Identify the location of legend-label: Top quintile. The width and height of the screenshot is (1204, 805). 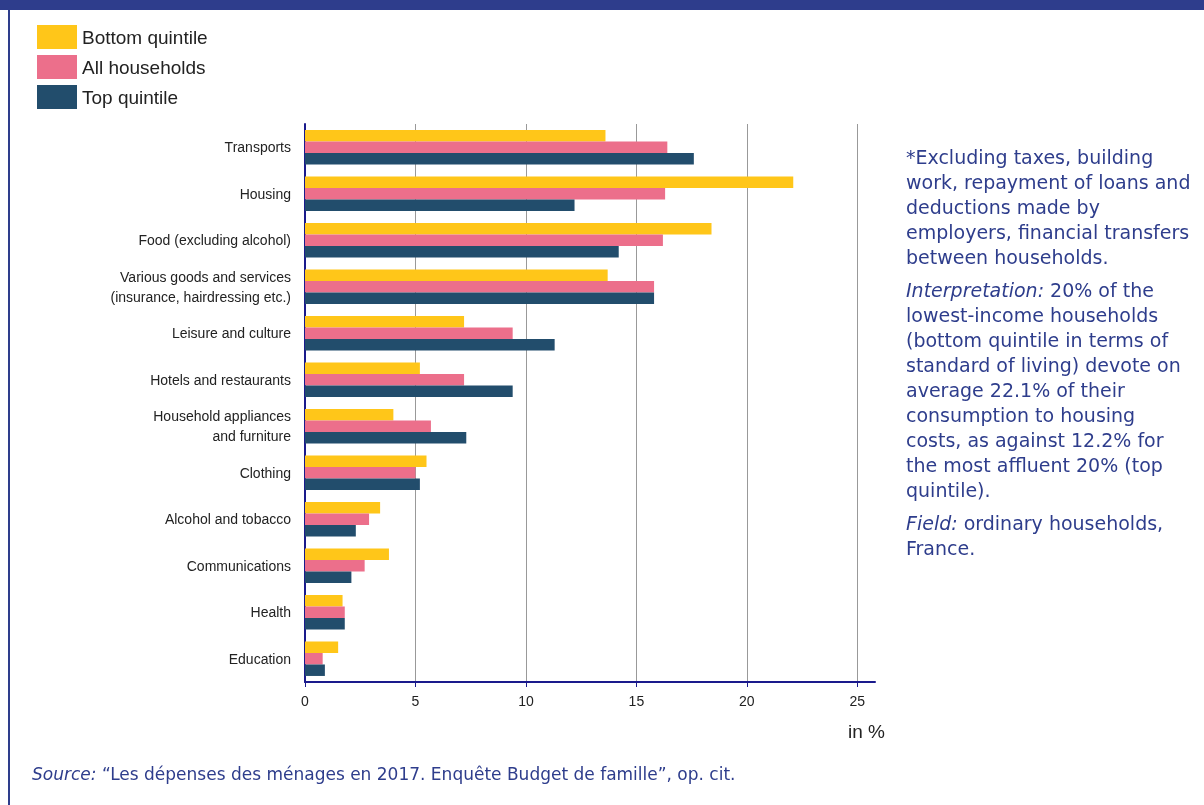
(130, 97).